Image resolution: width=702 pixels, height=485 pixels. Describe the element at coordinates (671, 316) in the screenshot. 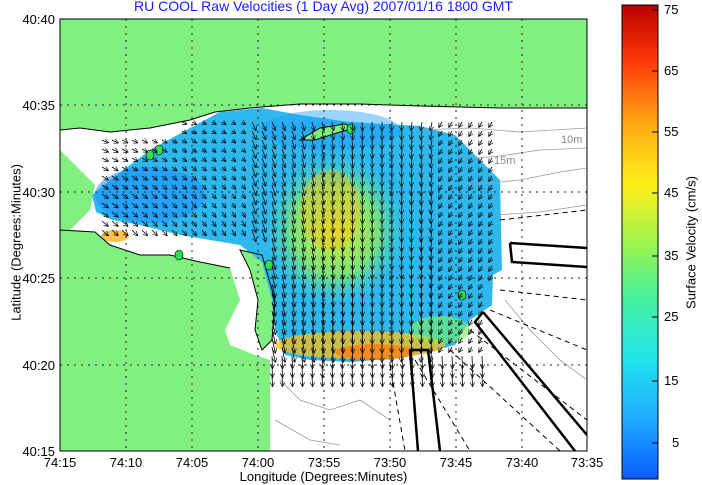

I see `colorbar-tick-label: 25` at that location.